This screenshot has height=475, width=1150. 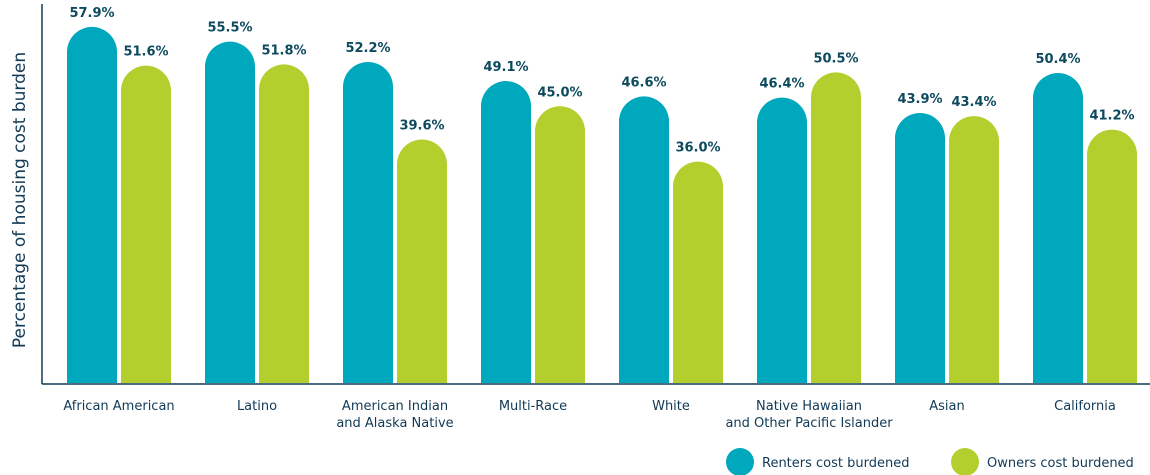 I want to click on x-tick-label: Latino, so click(x=257, y=406).